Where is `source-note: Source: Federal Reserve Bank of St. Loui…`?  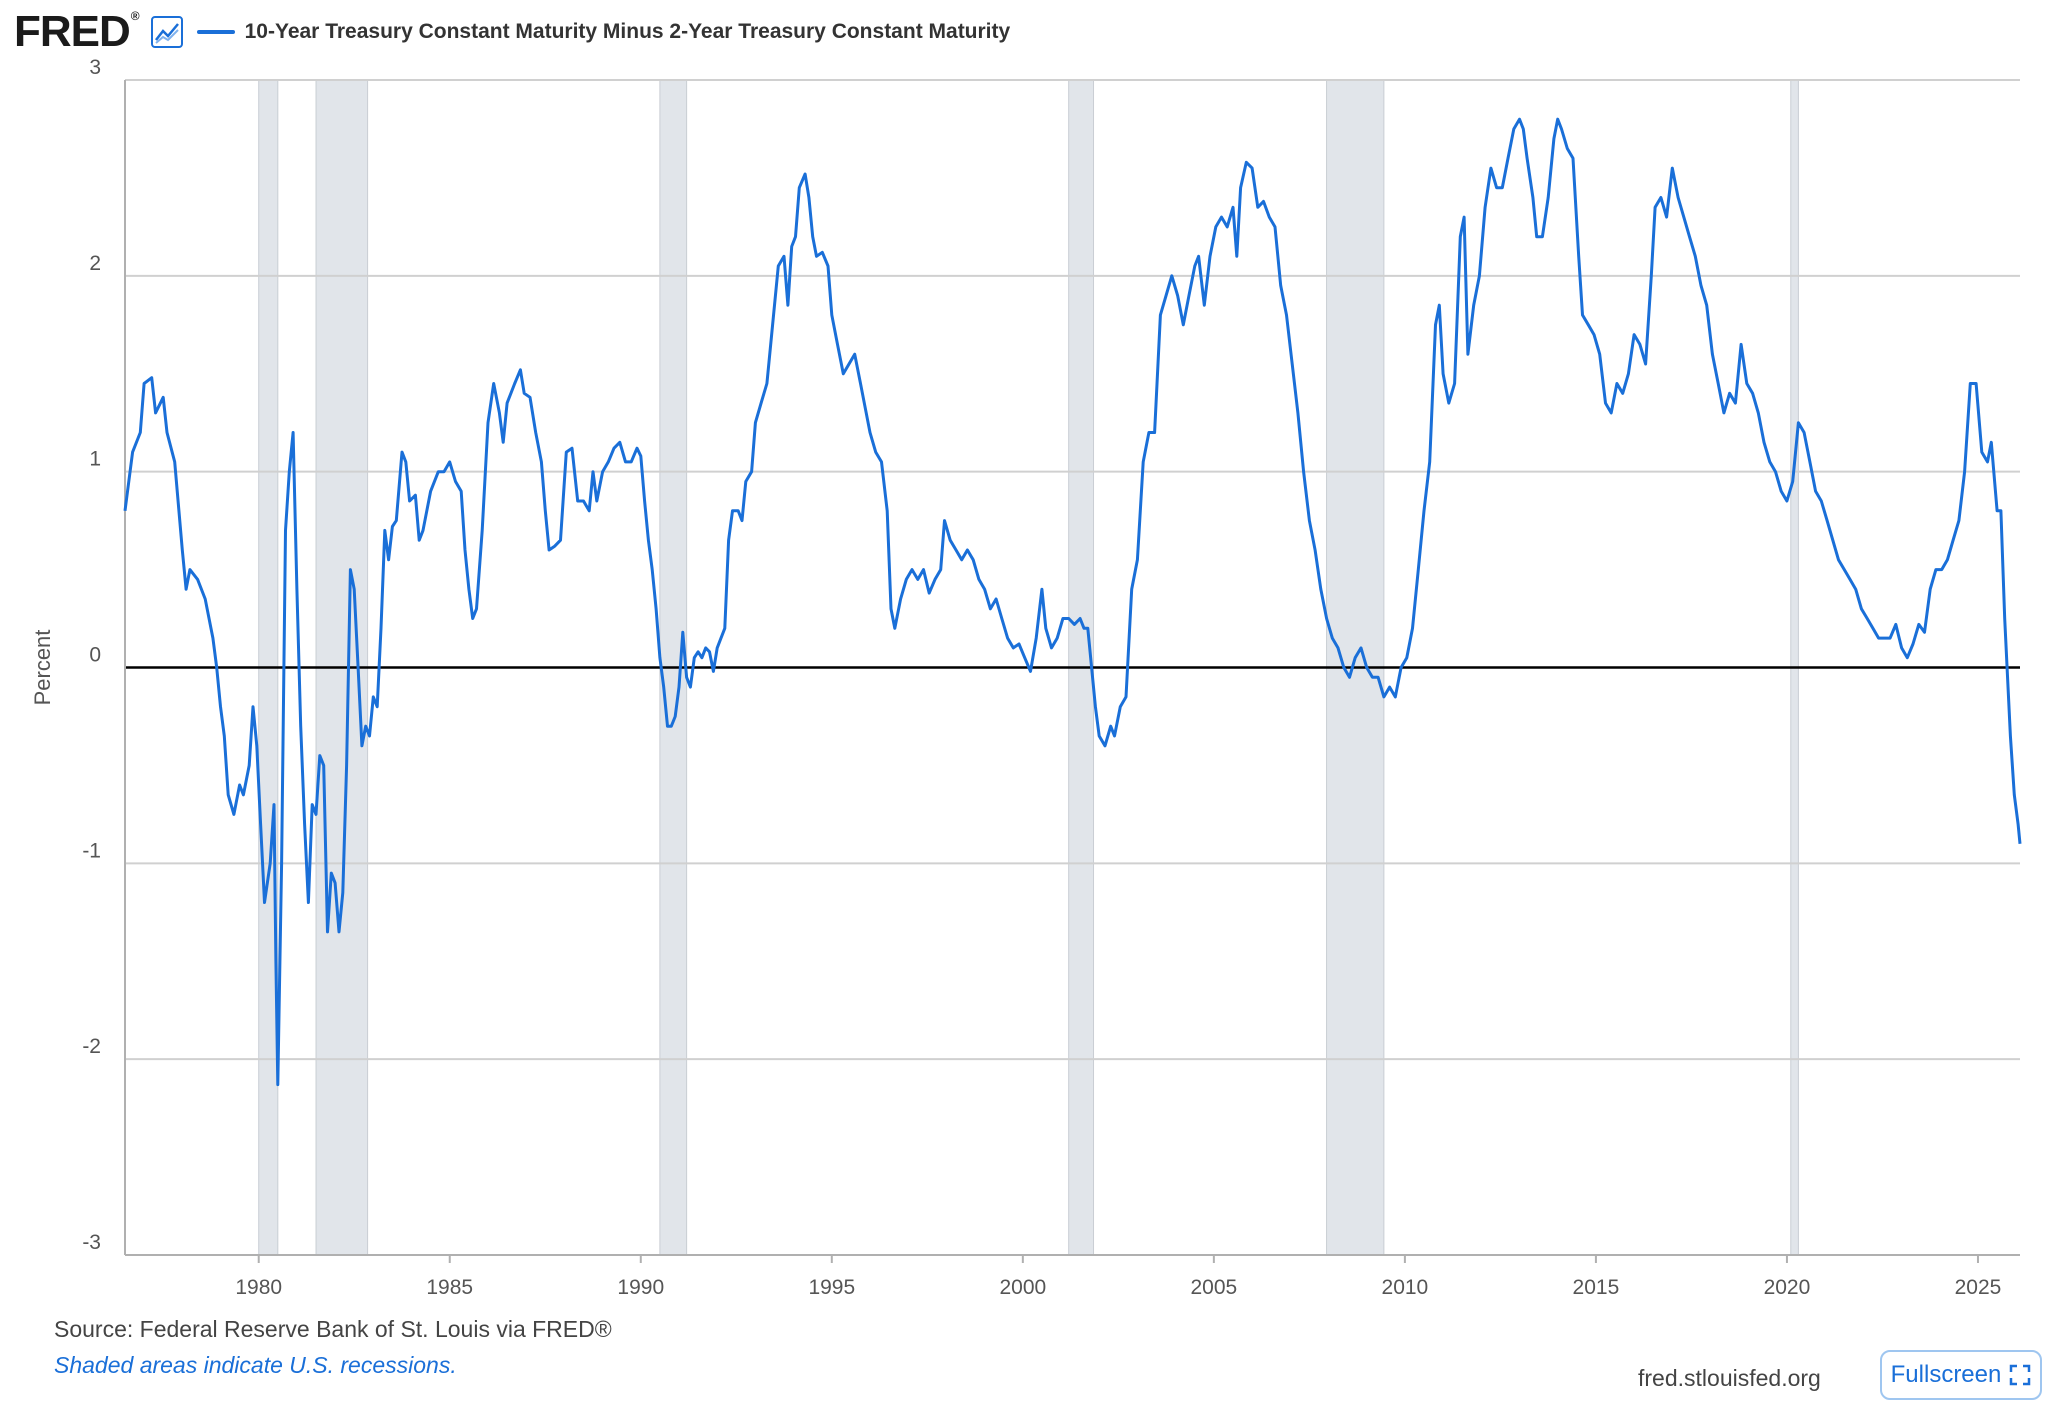
source-note: Source: Federal Reserve Bank of St. Loui… is located at coordinates (333, 1329).